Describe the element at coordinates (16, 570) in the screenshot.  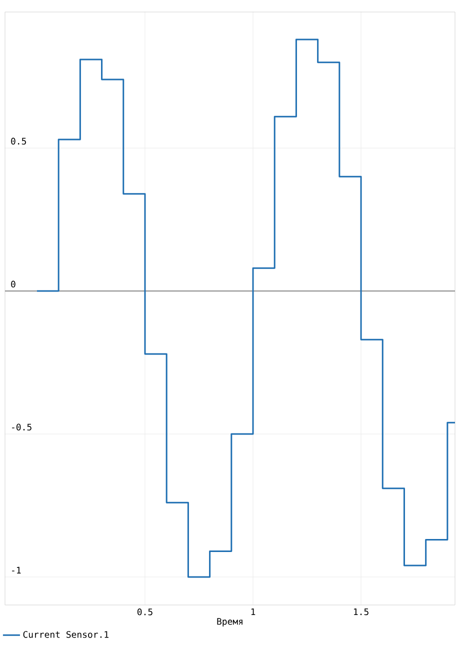
I see `y-tick-label: -1` at that location.